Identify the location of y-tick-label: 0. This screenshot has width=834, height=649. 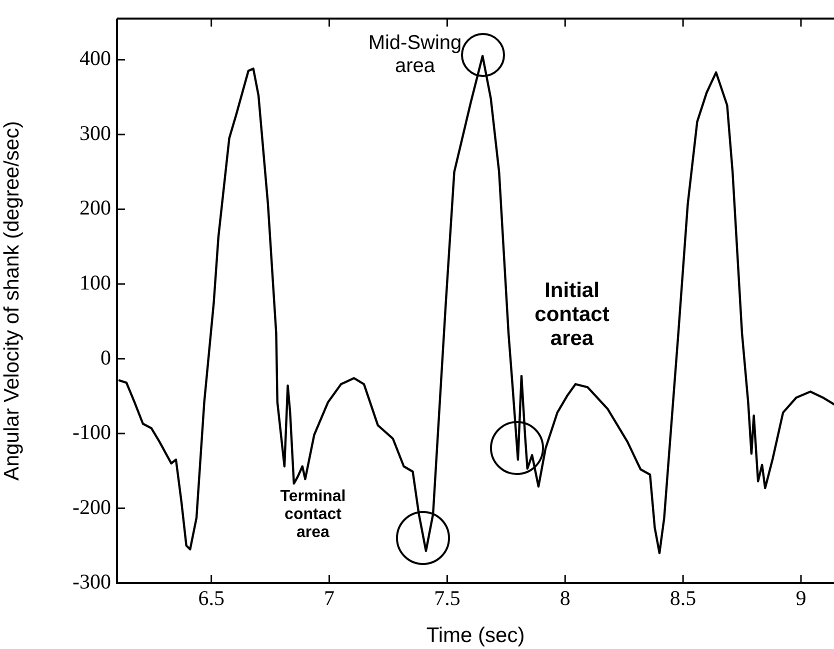
(105, 357).